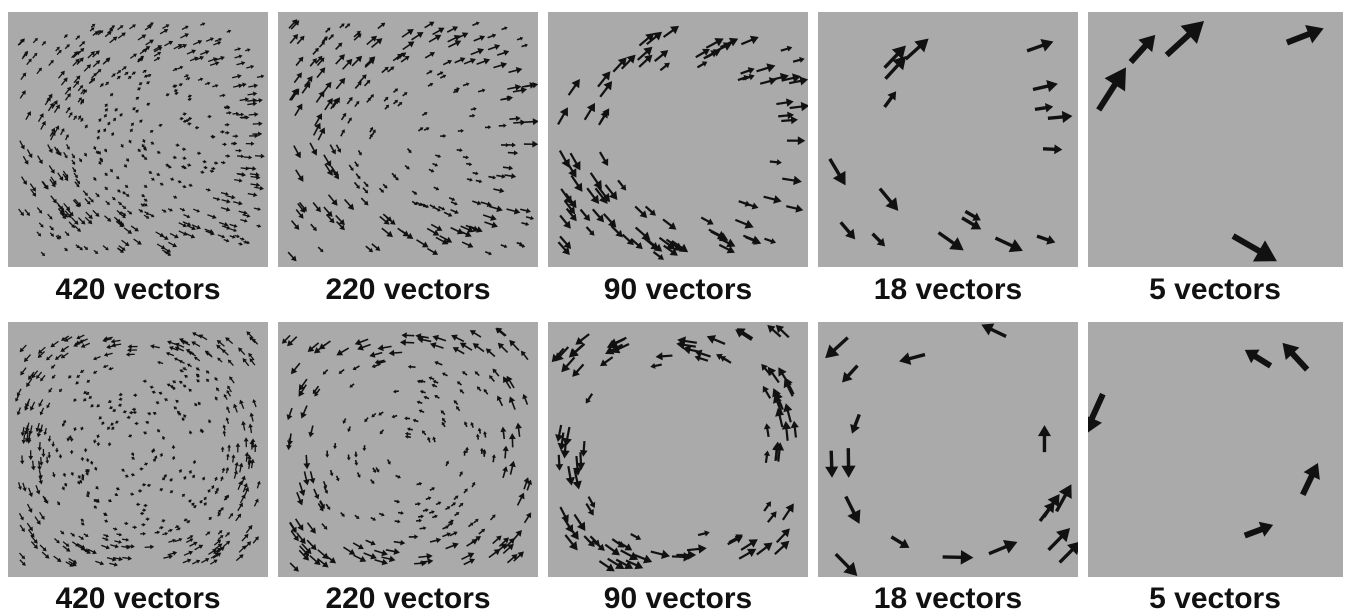  Describe the element at coordinates (678, 290) in the screenshot. I see `row1-caption-3: 90 vectors` at that location.